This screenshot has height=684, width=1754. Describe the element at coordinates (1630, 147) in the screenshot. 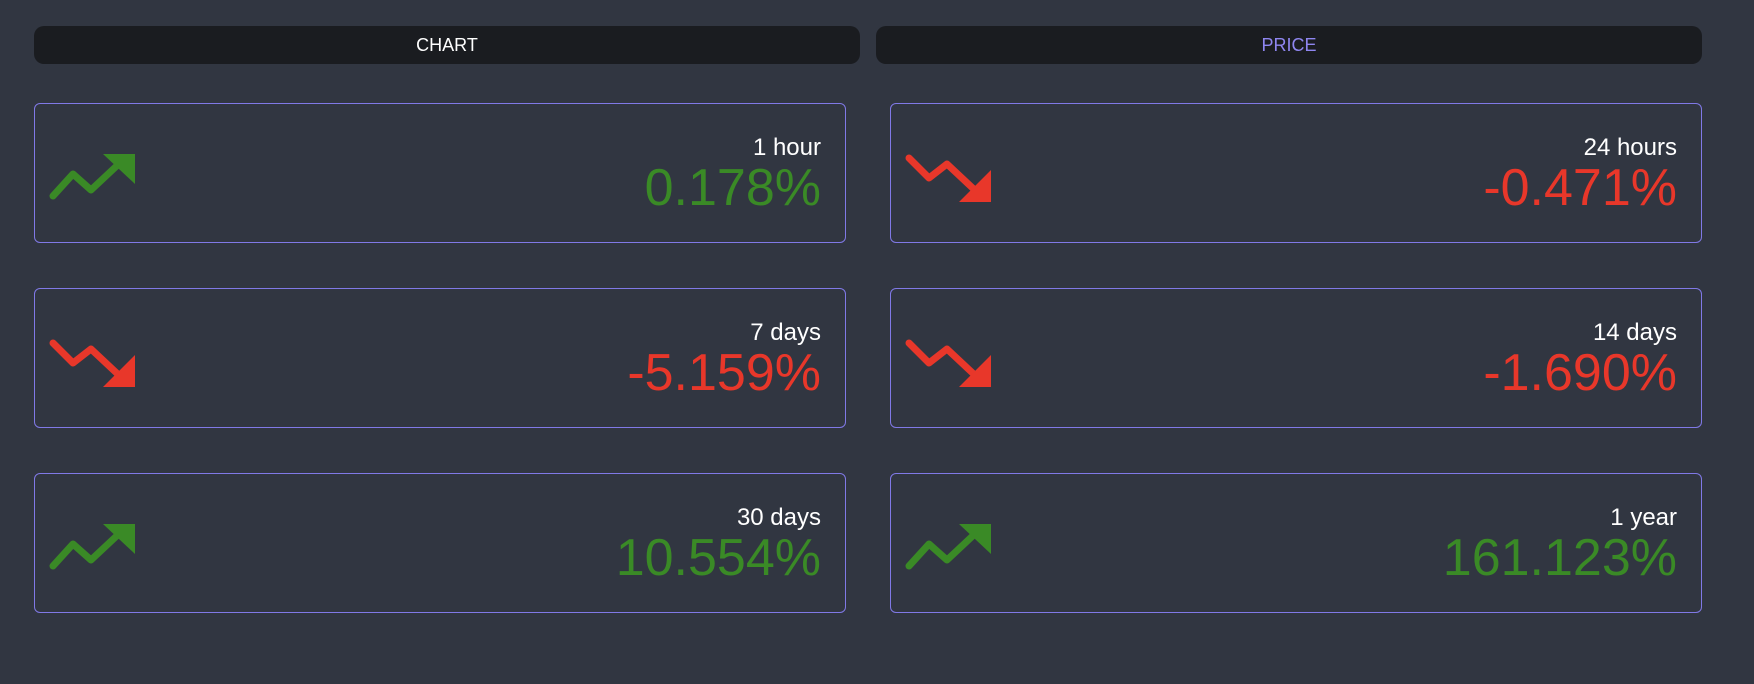

I see `period-label: 24 hours` at that location.